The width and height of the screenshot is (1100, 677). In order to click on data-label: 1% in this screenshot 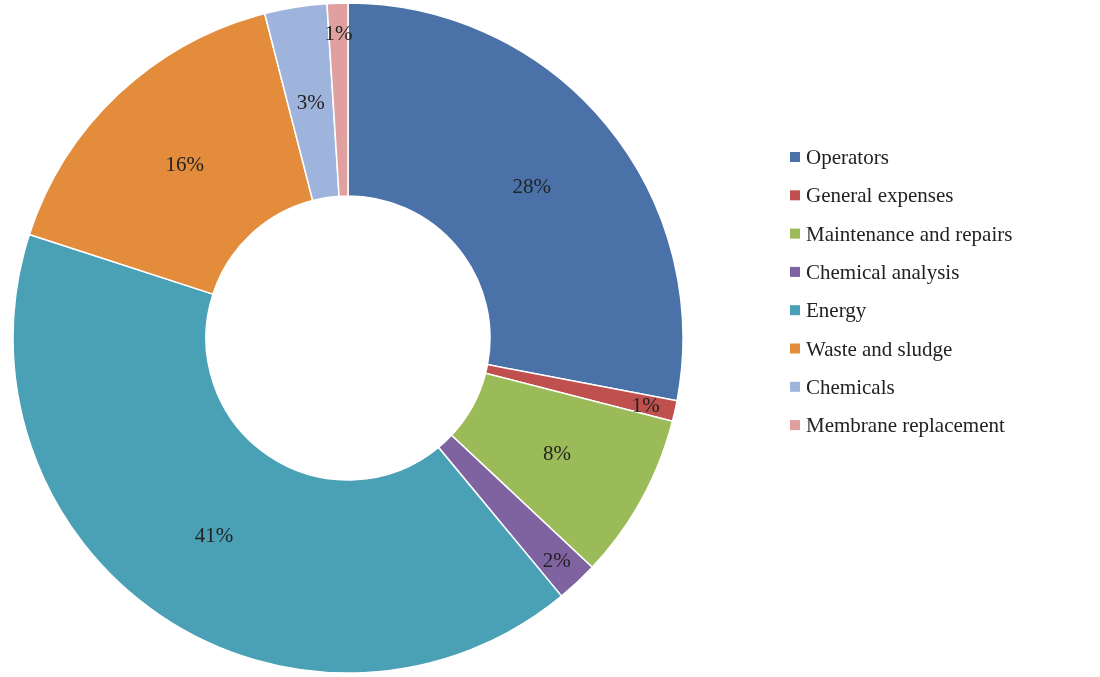, I will do `click(645, 404)`.